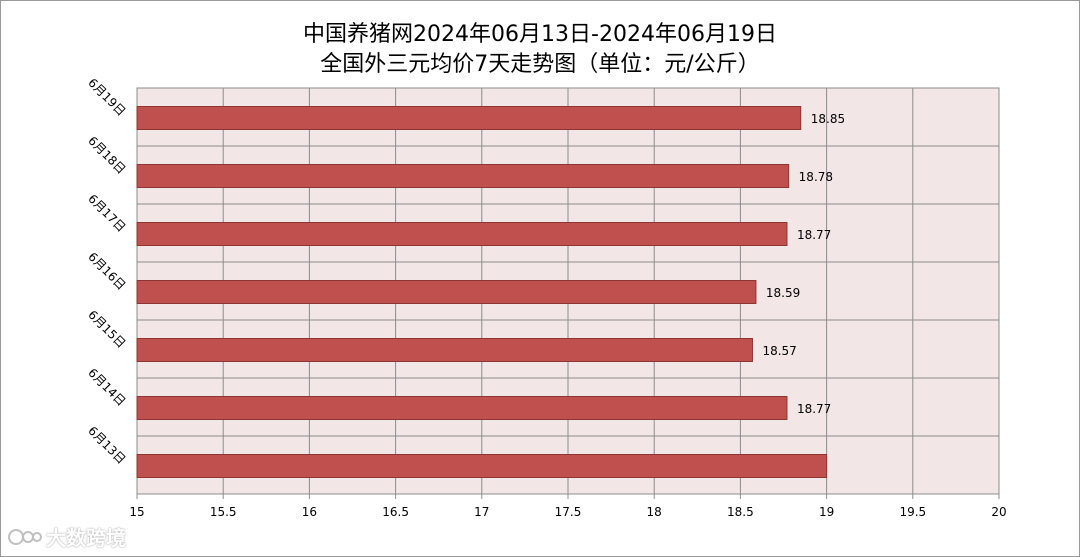 The image size is (1080, 557). I want to click on data-labels: 18.85 18.78 18.77 18.59 18.57 18.77, so click(803, 264).